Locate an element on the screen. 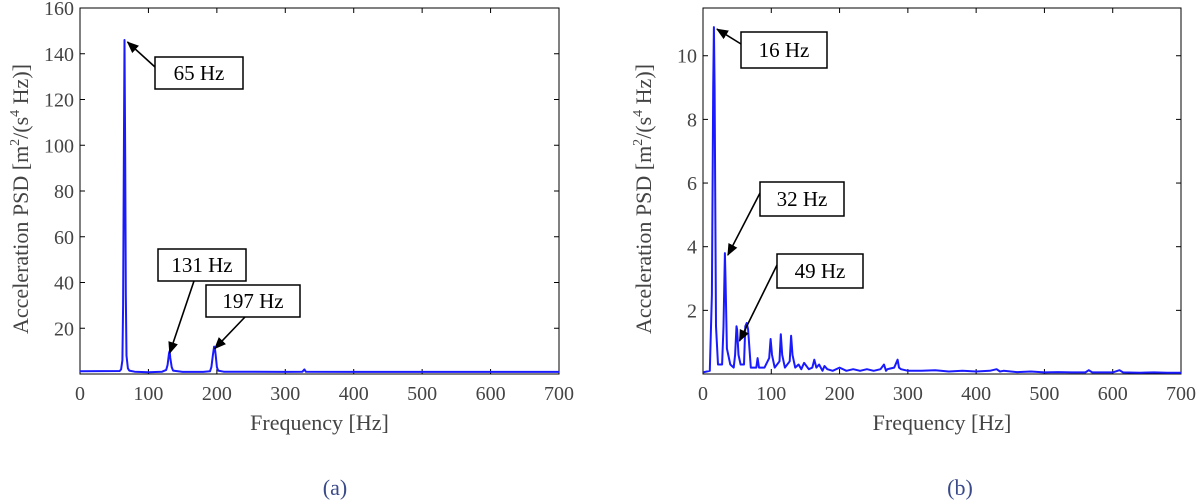 This screenshot has width=1200, height=503. y-tick-label: 120 is located at coordinates (59, 101).